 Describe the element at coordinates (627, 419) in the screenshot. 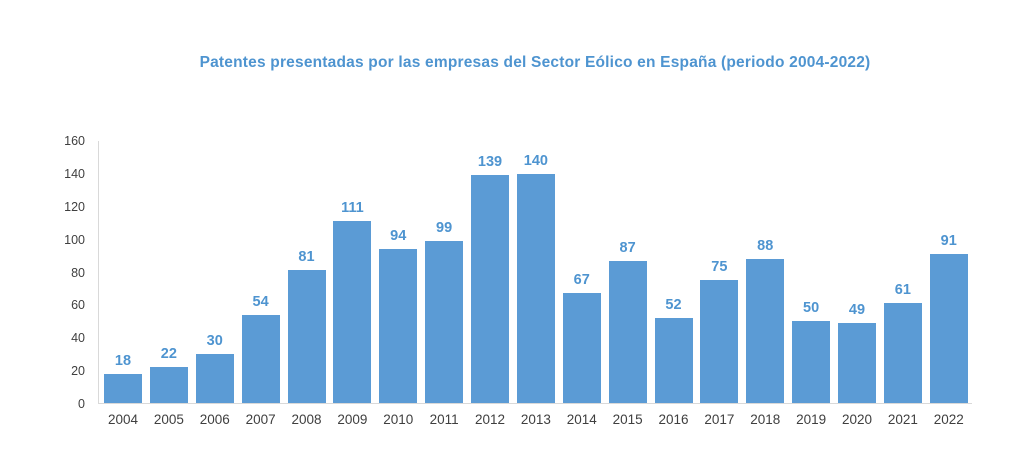

I see `x-tick-label: 2015` at that location.